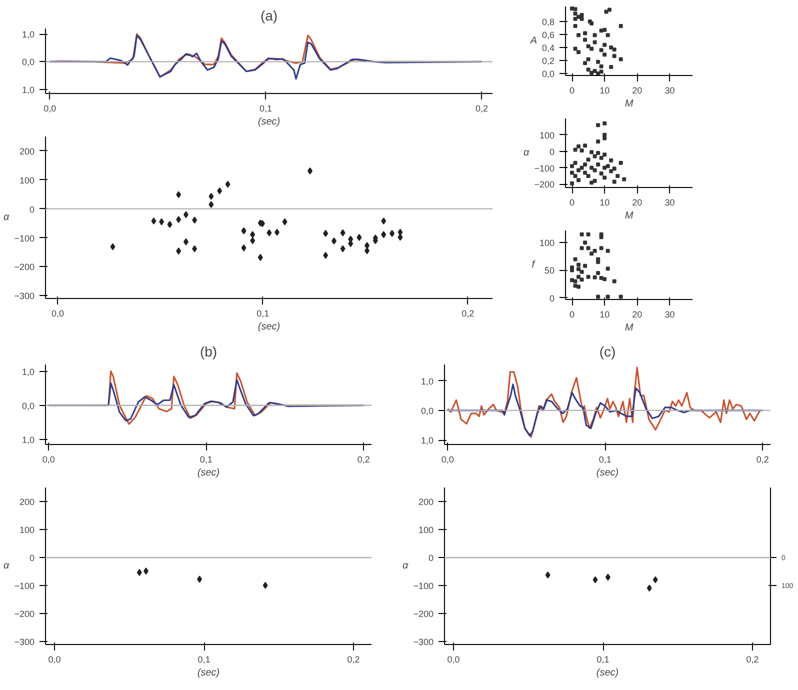 The image size is (798, 690). Describe the element at coordinates (637, 315) in the screenshot. I see `x-tick-label: 20` at that location.